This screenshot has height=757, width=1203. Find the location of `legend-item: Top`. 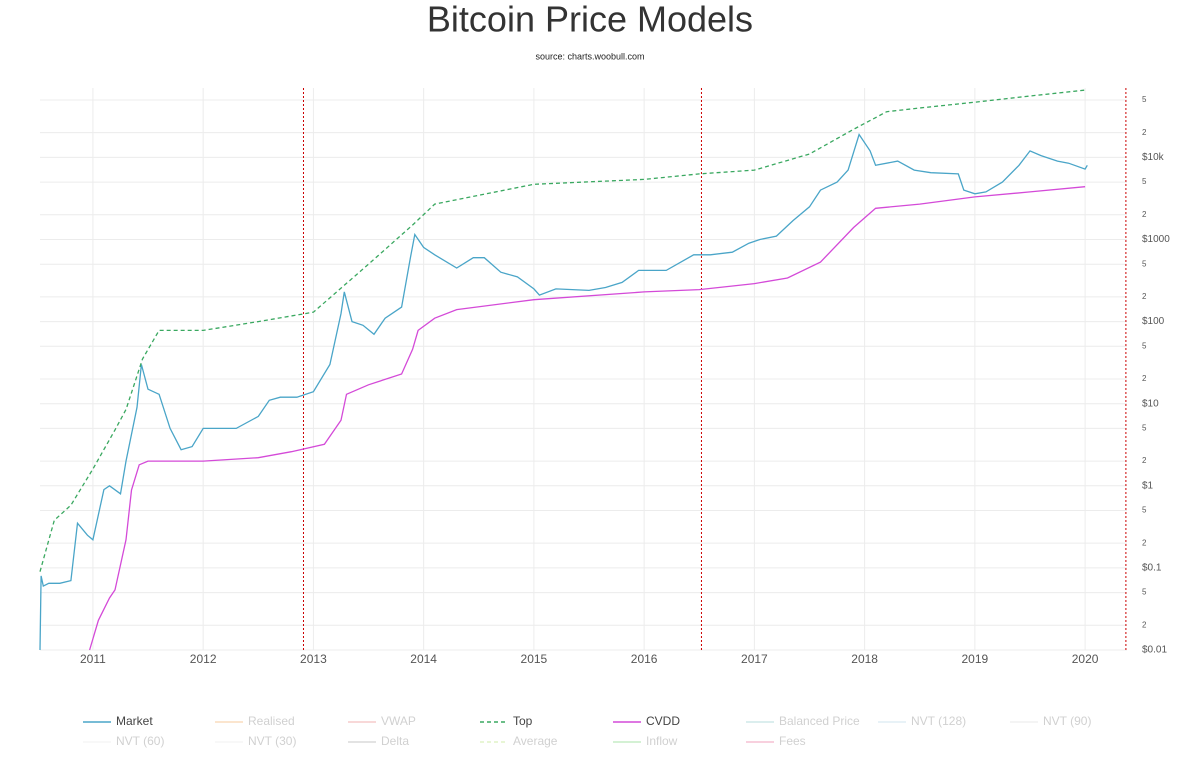

legend-item: Top is located at coordinates (506, 721).